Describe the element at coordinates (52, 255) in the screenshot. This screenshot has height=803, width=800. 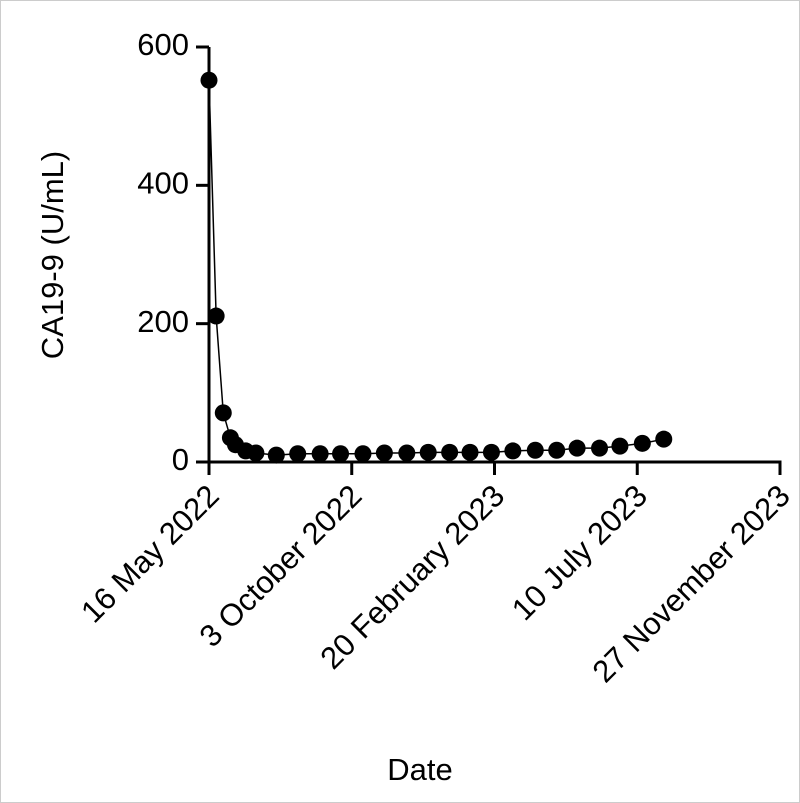
I see `y-axis-label: CA19-9 (U/mL)` at that location.